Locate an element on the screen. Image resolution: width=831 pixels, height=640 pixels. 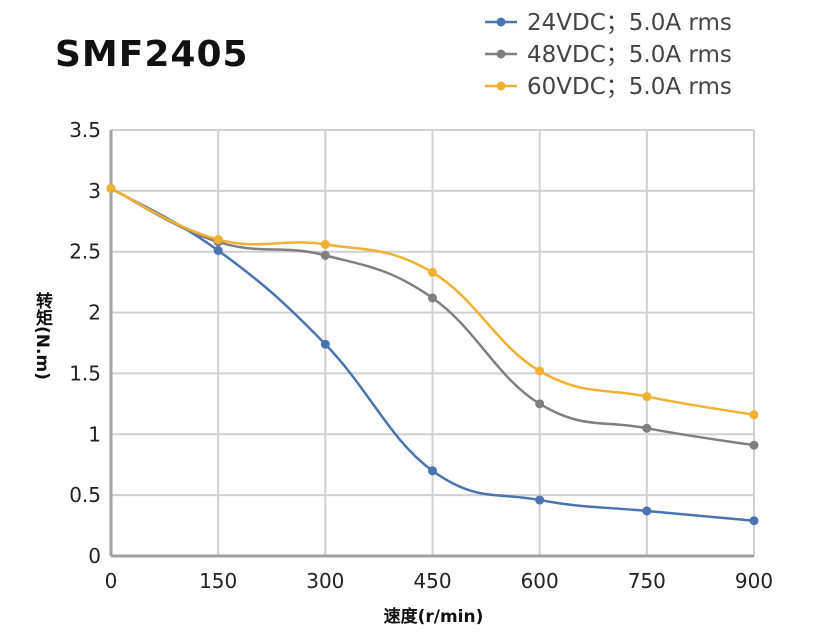
y-tick-label: 0.5 is located at coordinates (85, 495).